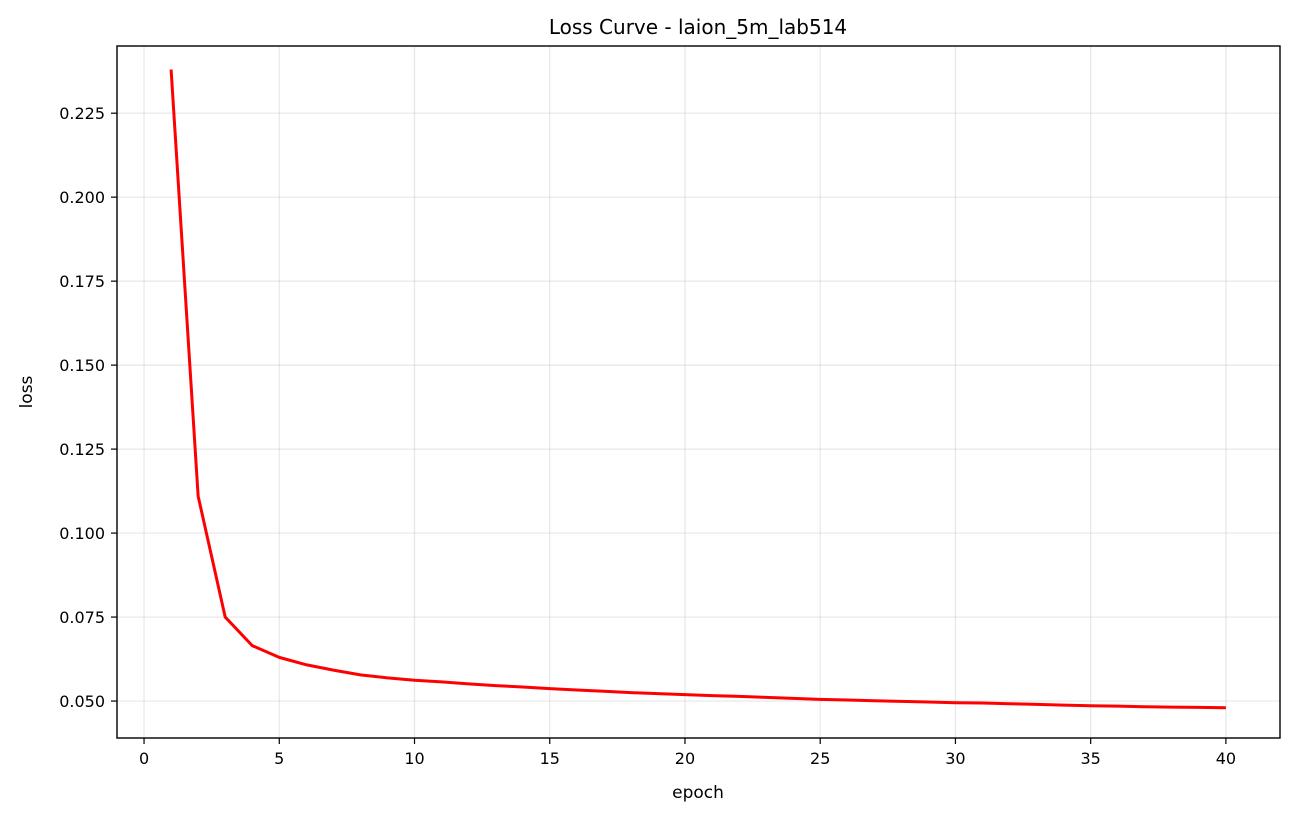 Image resolution: width=1295 pixels, height=817 pixels. What do you see at coordinates (698, 793) in the screenshot?
I see `x-axis-label: epoch` at bounding box center [698, 793].